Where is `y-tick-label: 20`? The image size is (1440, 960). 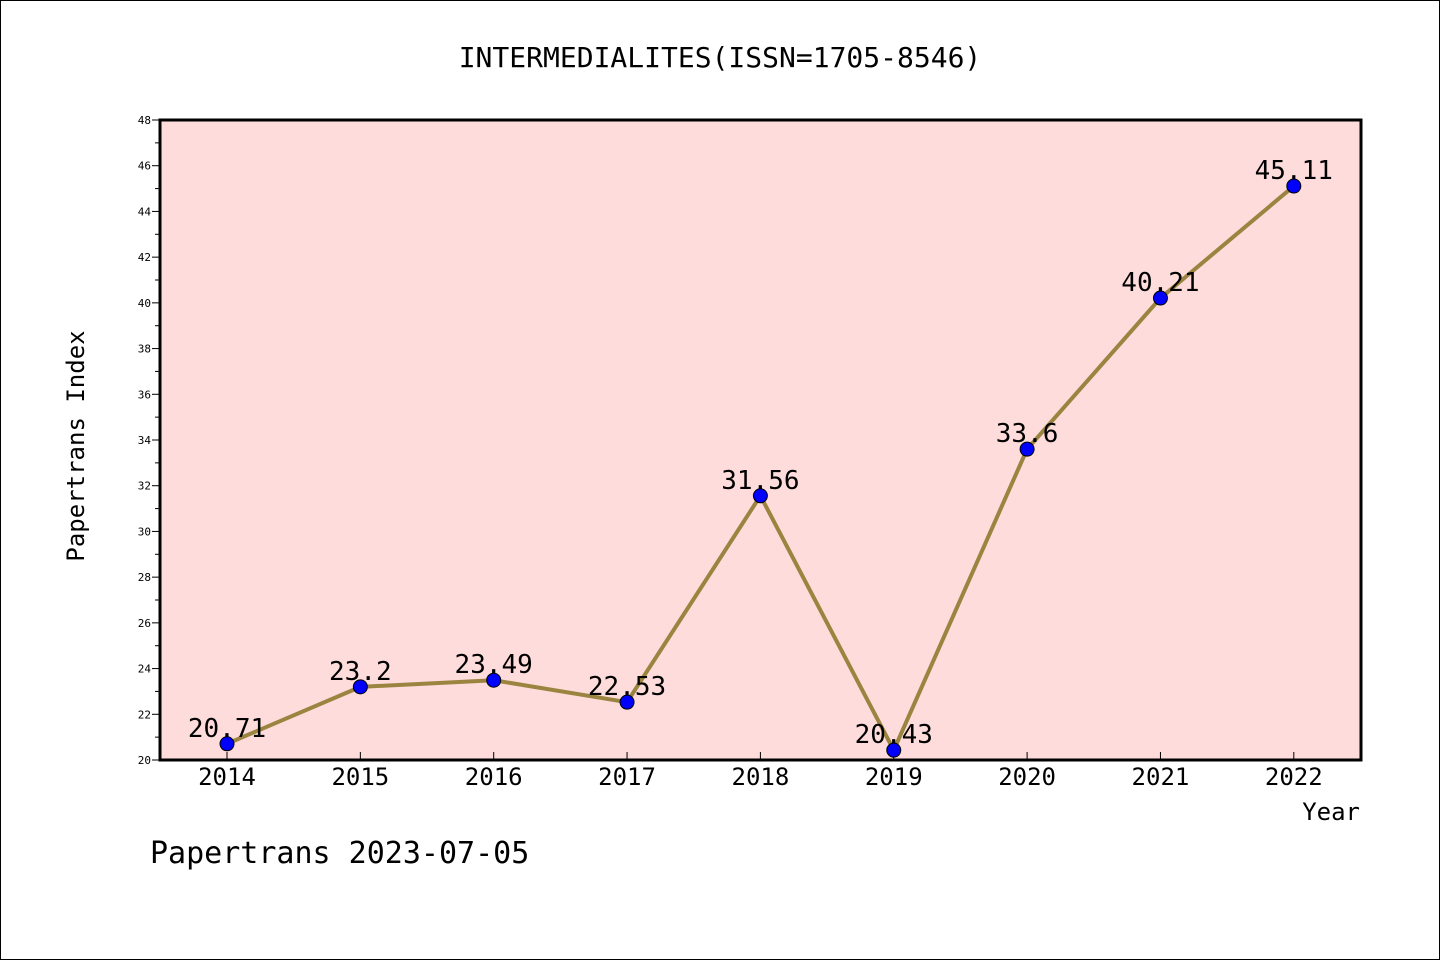 y-tick-label: 20 is located at coordinates (144, 760).